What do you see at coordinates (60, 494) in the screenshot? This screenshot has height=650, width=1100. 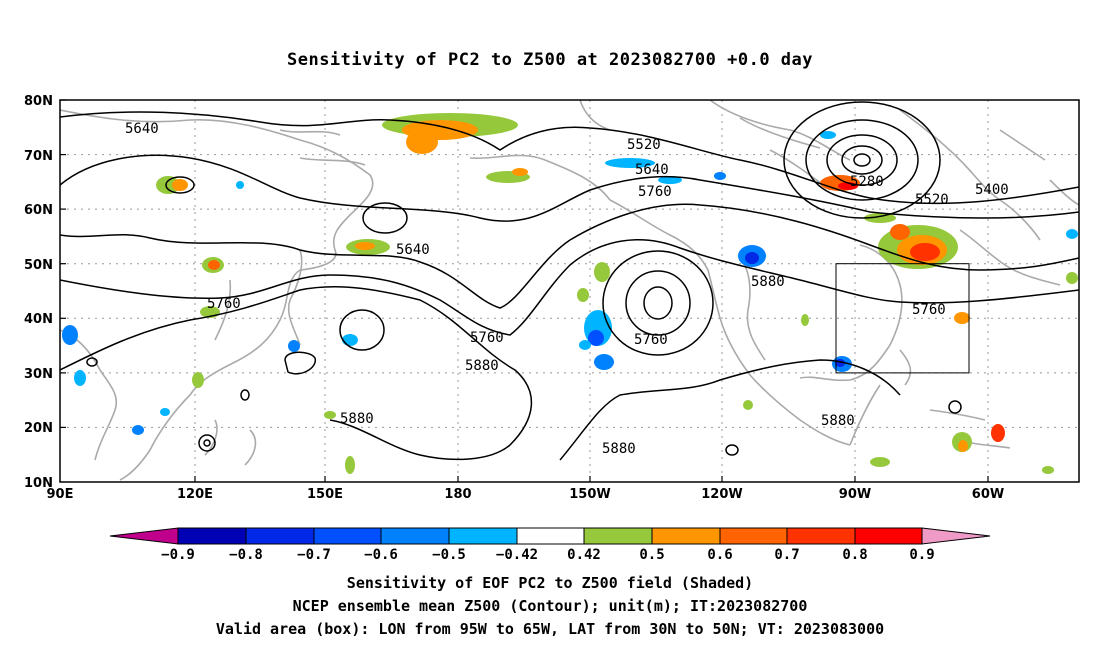 I see `lon-label: 90E` at bounding box center [60, 494].